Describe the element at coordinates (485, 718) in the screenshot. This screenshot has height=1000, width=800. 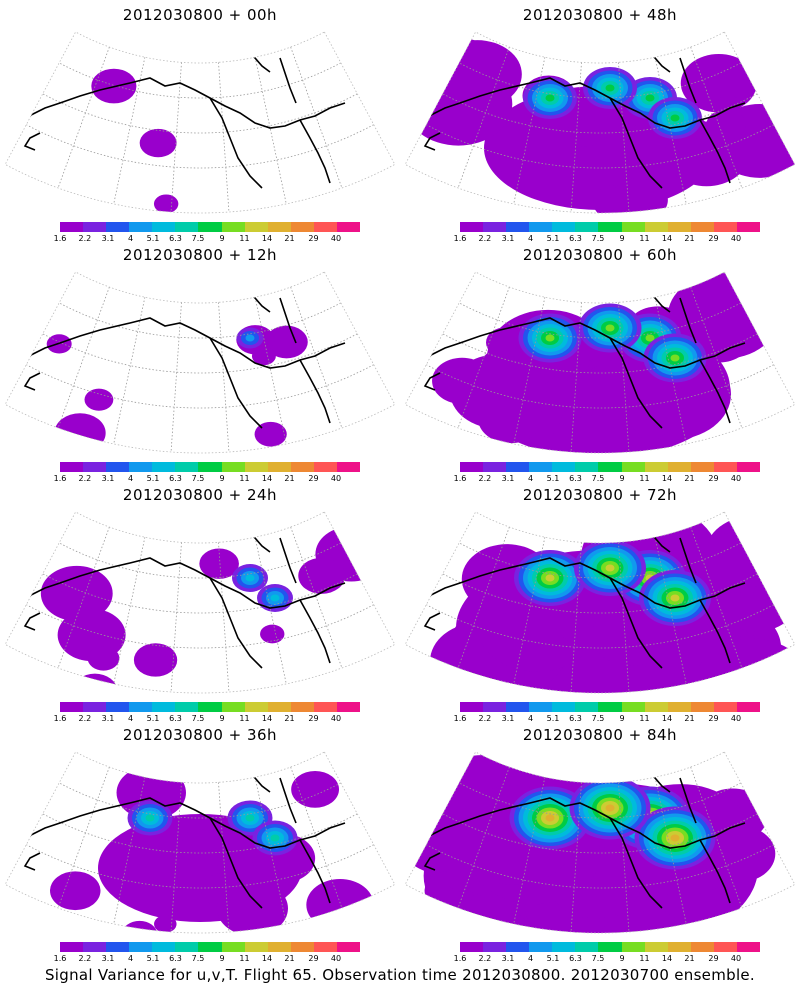
I see `colorbar-tick-label: 2.2` at that location.